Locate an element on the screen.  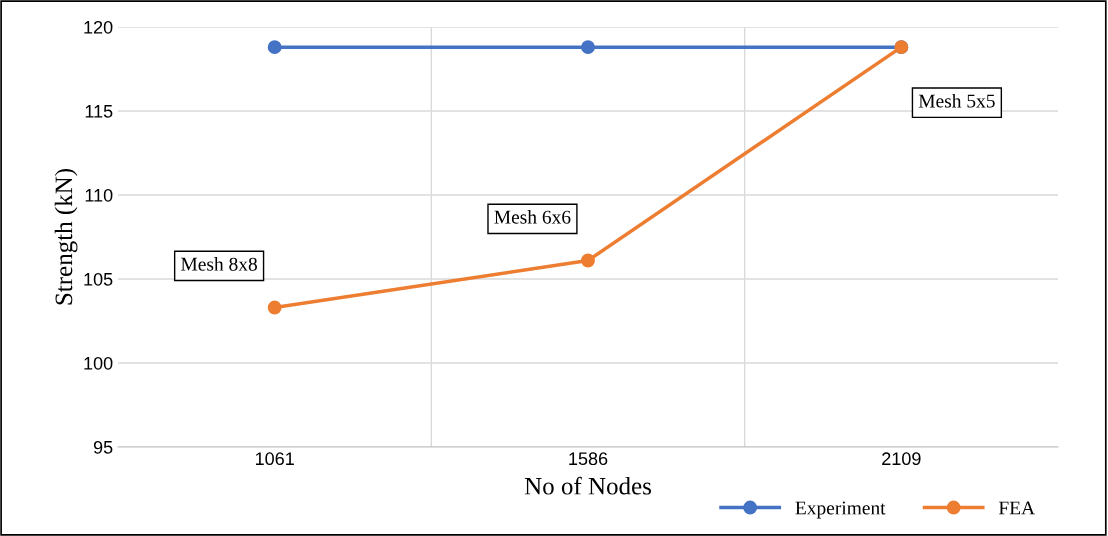
y-tick-label: 105 is located at coordinates (98, 279).